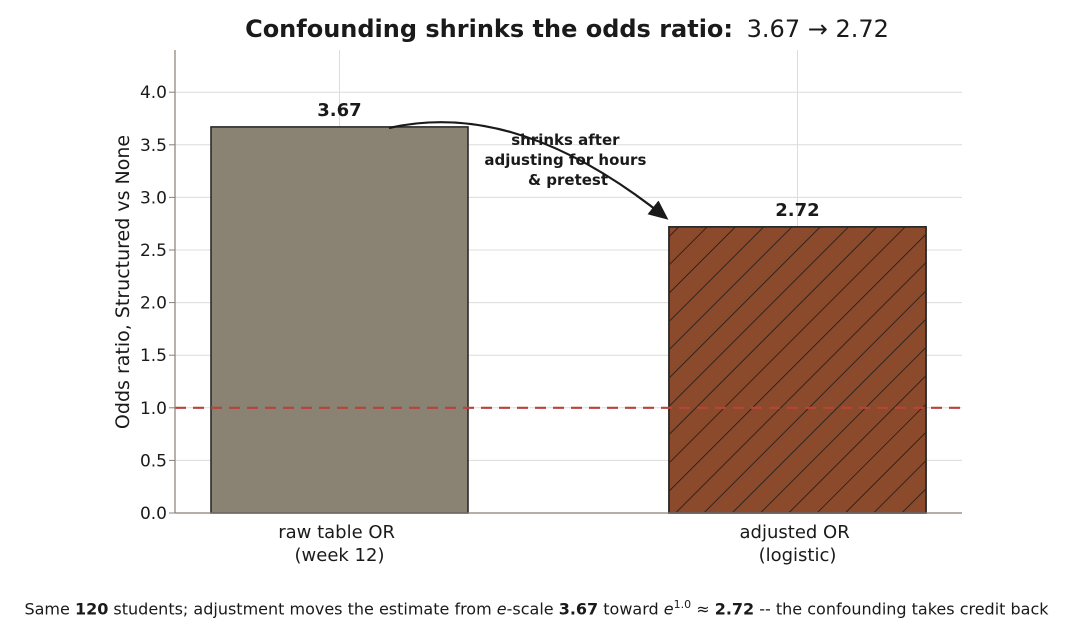  What do you see at coordinates (91, 609) in the screenshot?
I see `caption-n: 120` at bounding box center [91, 609].